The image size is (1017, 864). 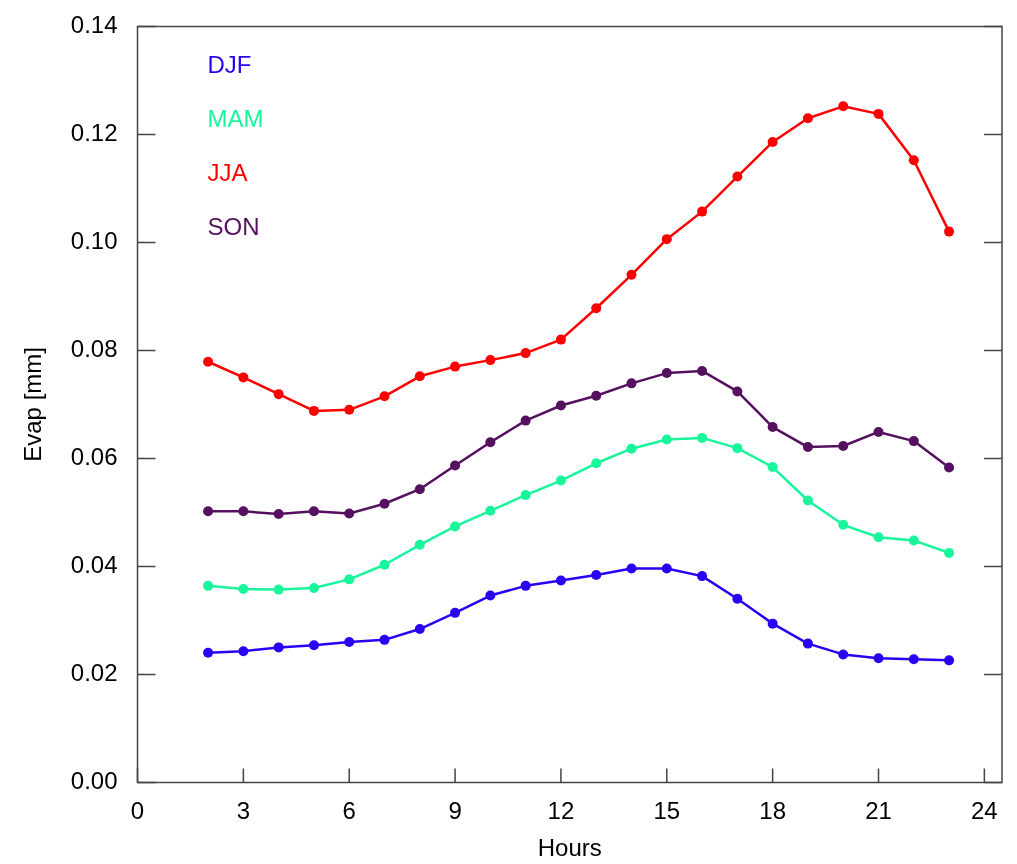 What do you see at coordinates (667, 811) in the screenshot?
I see `x-tick-label: 15` at bounding box center [667, 811].